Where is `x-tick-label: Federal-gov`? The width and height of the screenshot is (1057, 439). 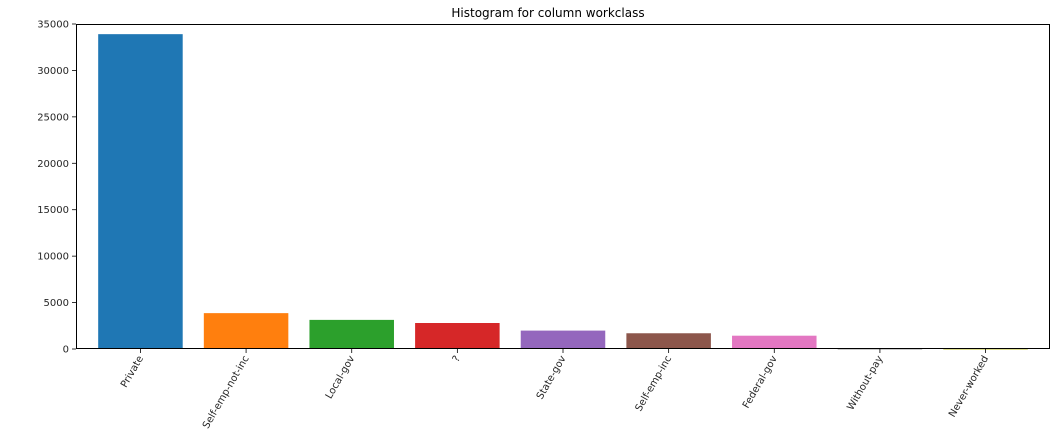 x-tick-label: Federal-gov is located at coordinates (760, 382).